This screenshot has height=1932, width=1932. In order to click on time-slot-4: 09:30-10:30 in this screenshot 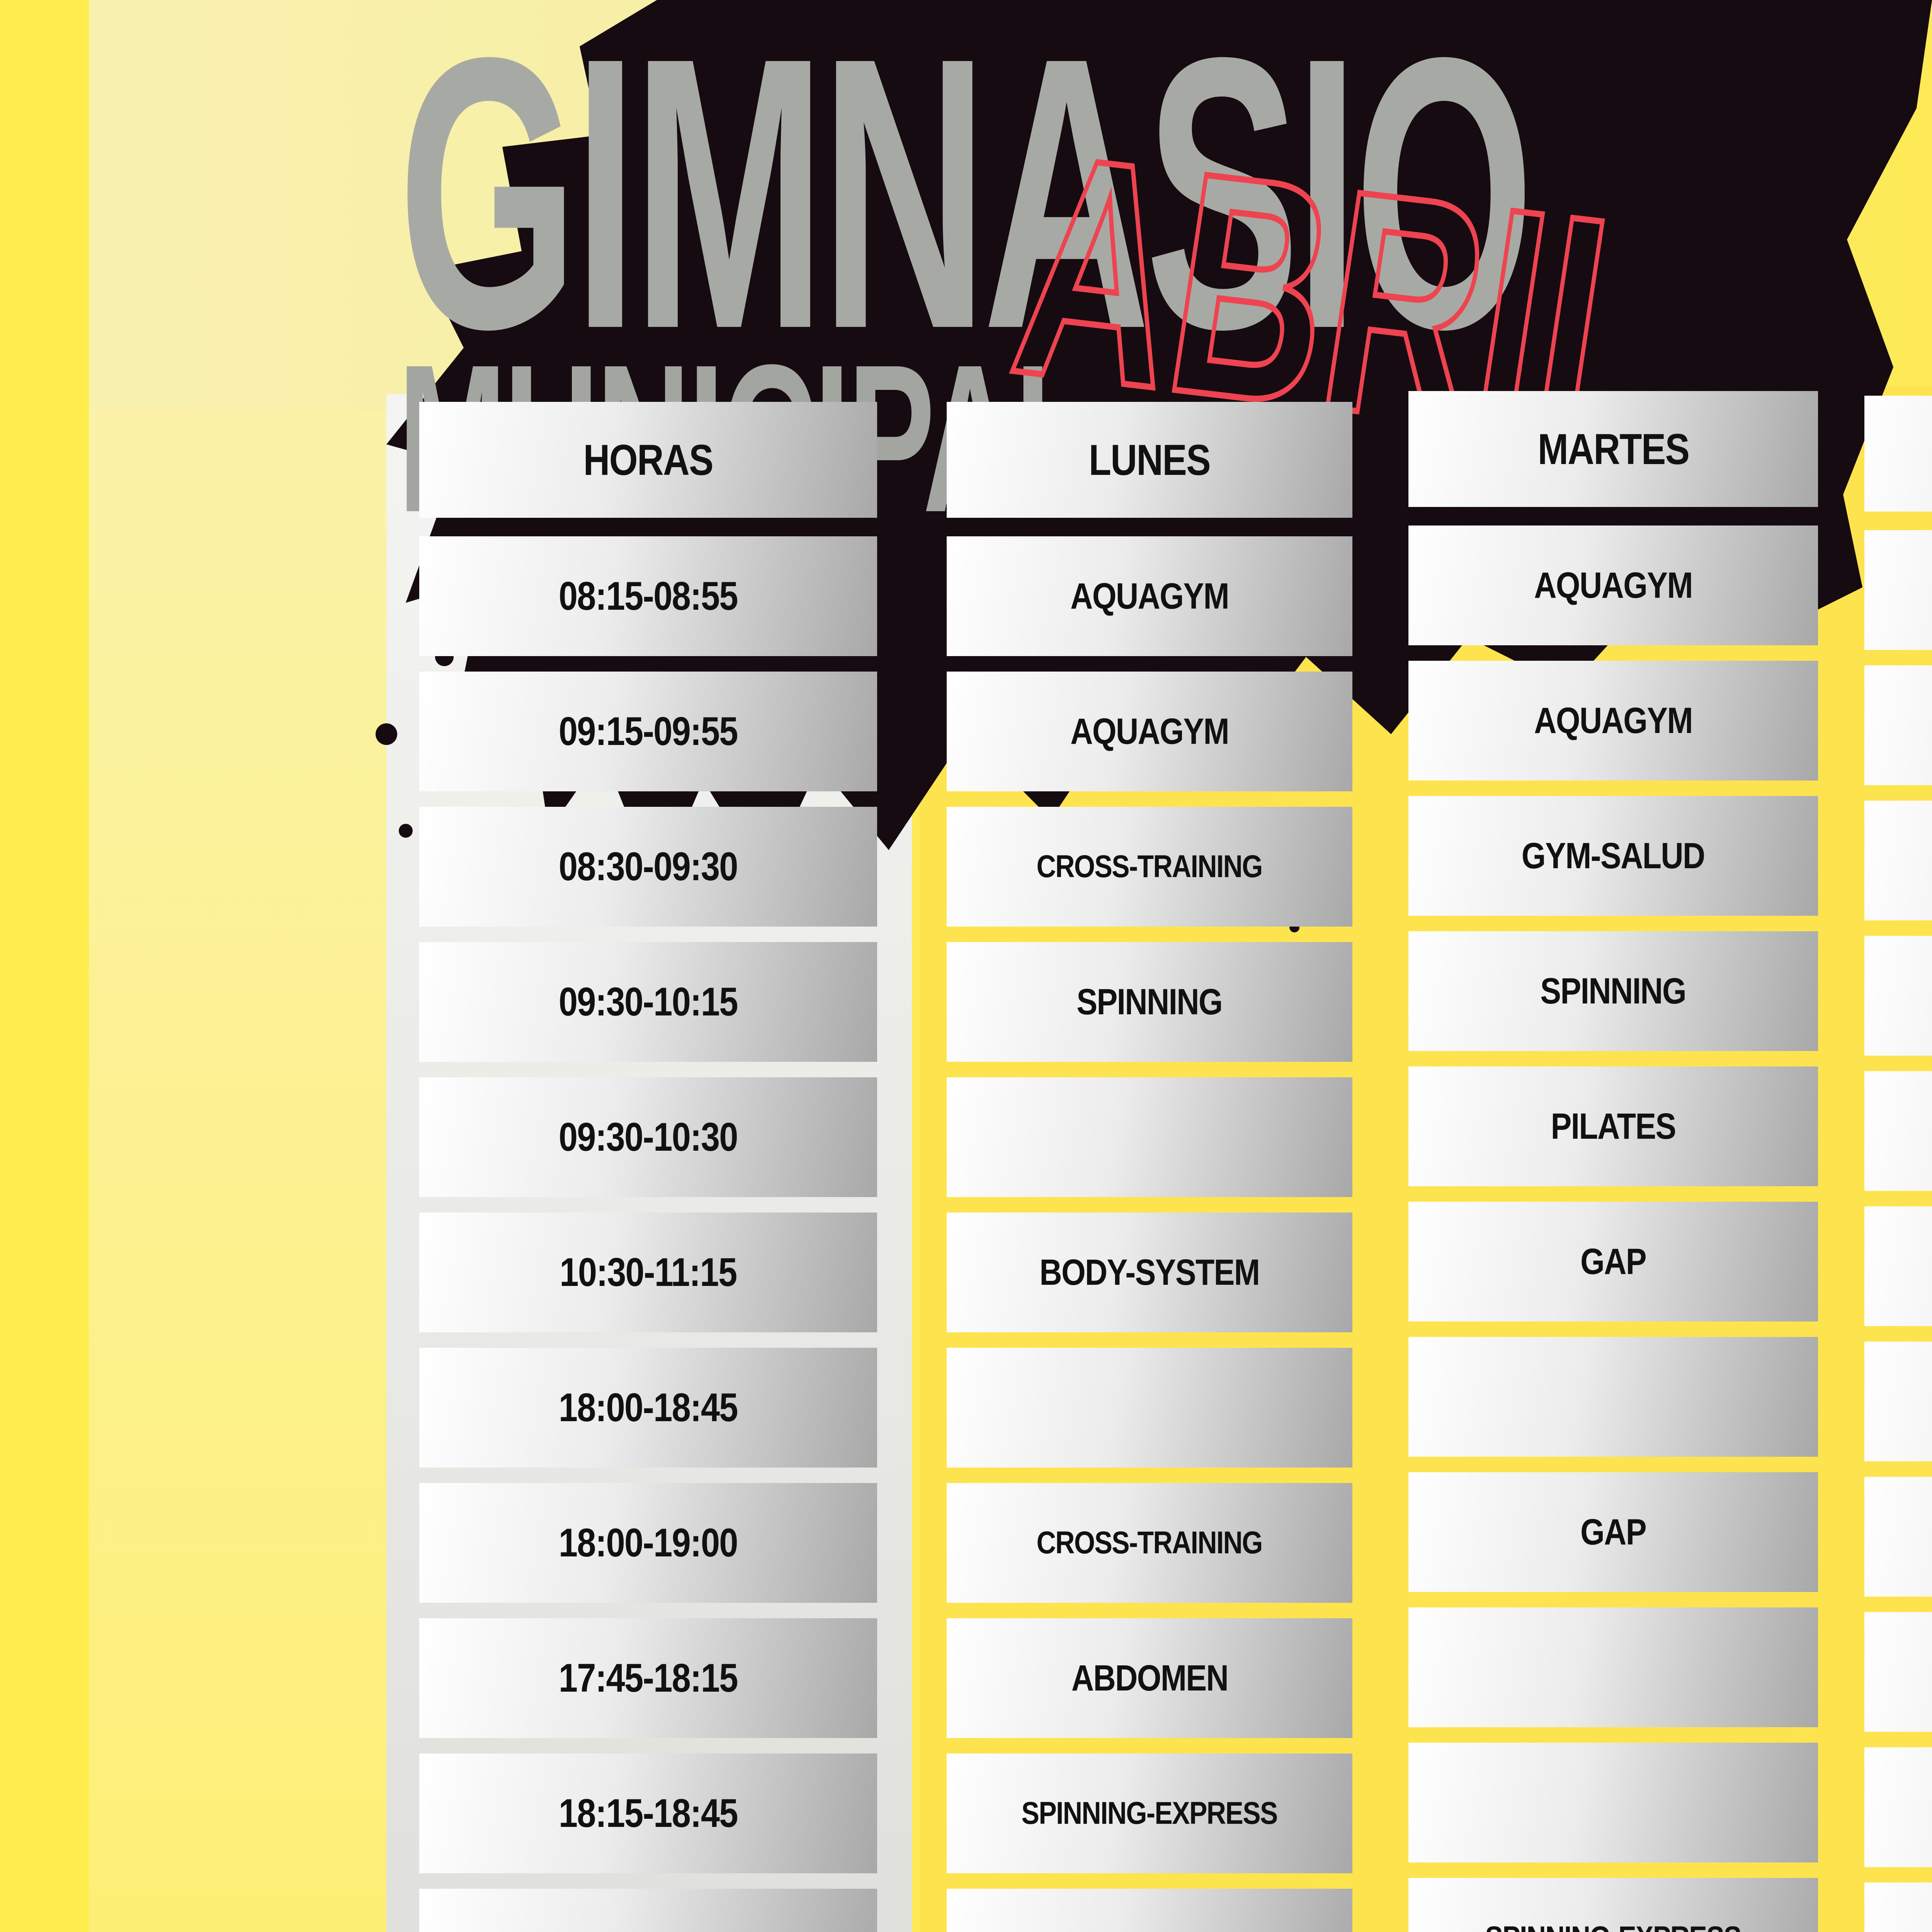, I will do `click(648, 1137)`.